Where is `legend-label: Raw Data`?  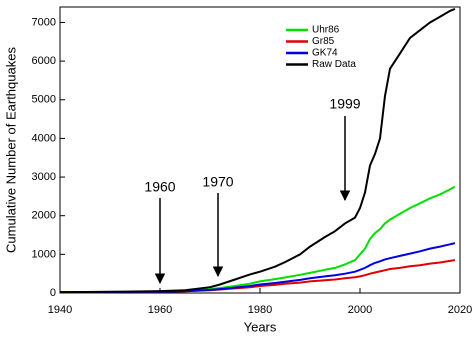
legend-label: Raw Data is located at coordinates (334, 64).